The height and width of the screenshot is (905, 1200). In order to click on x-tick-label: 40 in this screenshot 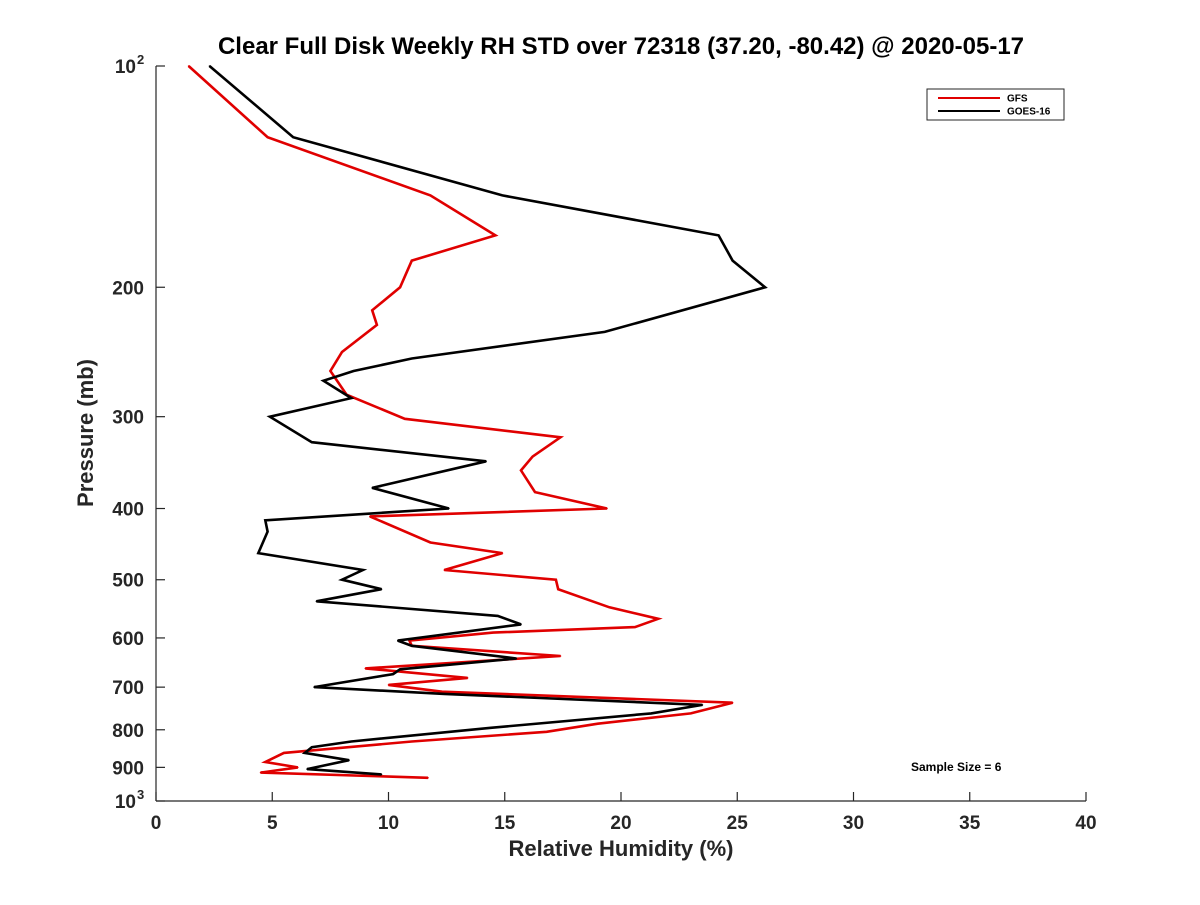, I will do `click(1085, 823)`.